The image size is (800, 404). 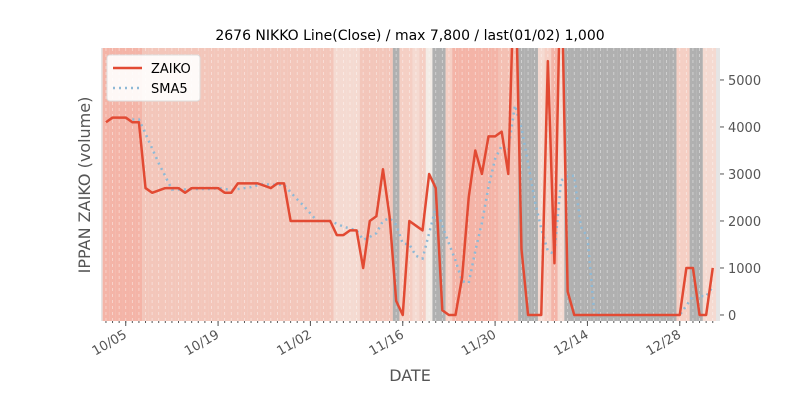 What do you see at coordinates (171, 69) in the screenshot?
I see `legend-zaiko-label: ZAIKO` at bounding box center [171, 69].